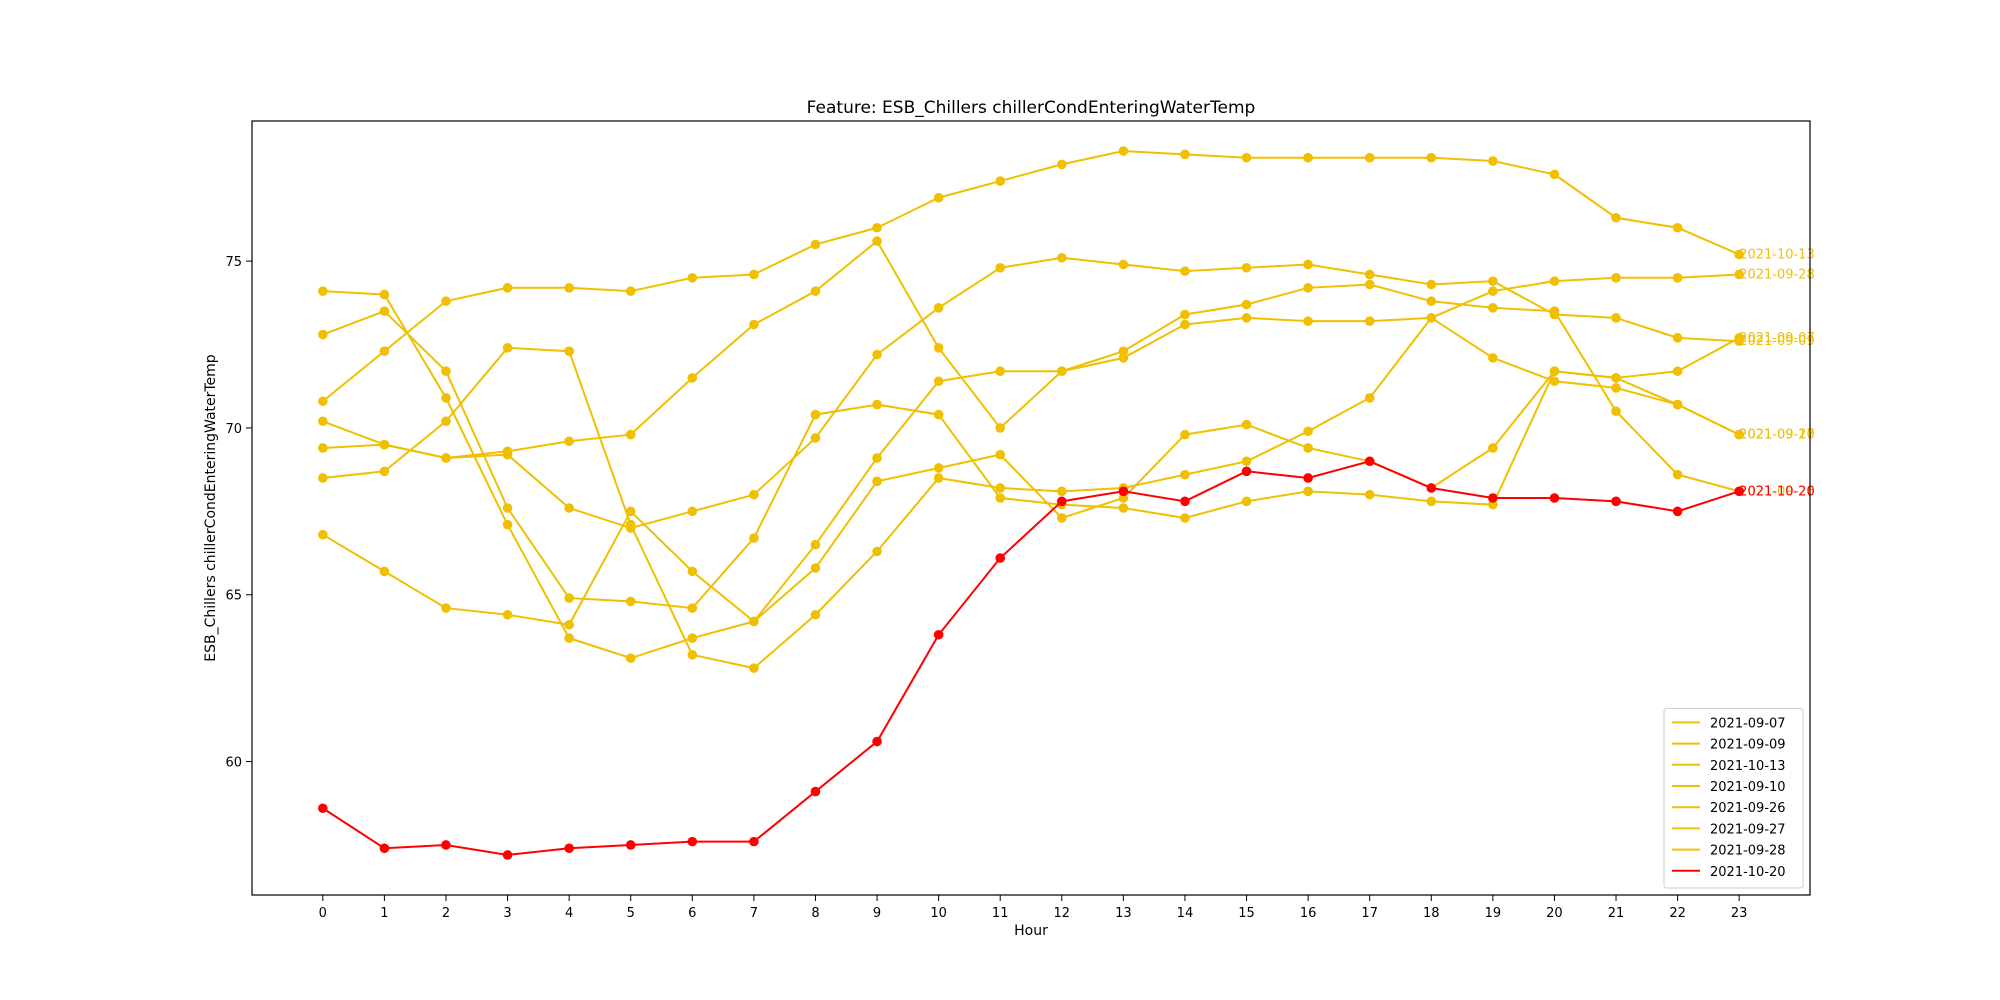 The height and width of the screenshot is (1000, 2000). What do you see at coordinates (1777, 341) in the screenshot?
I see `series-end-label: 2021-09-09` at bounding box center [1777, 341].